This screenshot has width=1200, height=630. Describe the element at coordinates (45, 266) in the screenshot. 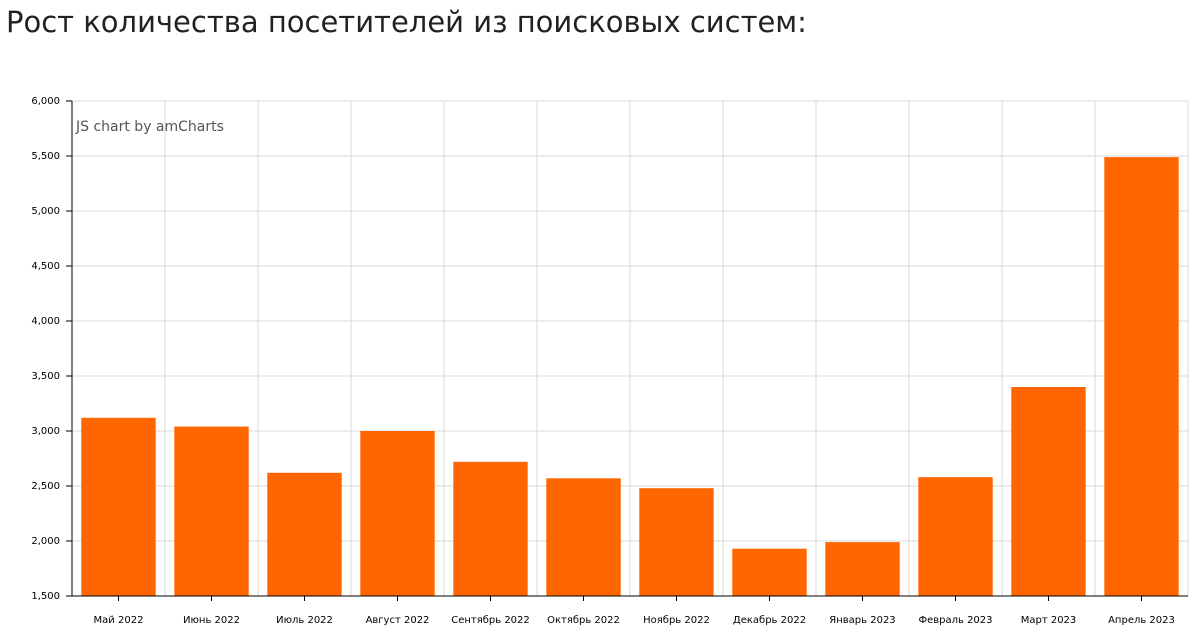

I see `y-tick-label: 4,500` at that location.